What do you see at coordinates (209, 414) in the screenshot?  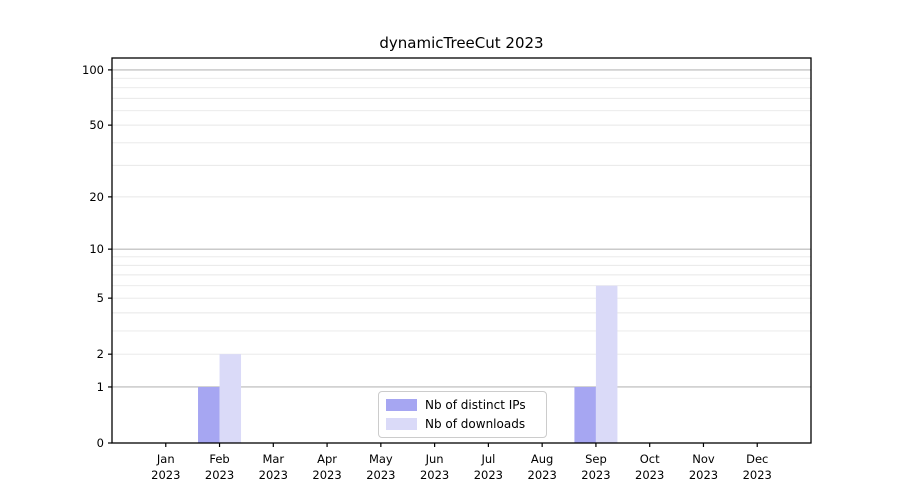 I see `bar-feb-distinct-ips` at bounding box center [209, 414].